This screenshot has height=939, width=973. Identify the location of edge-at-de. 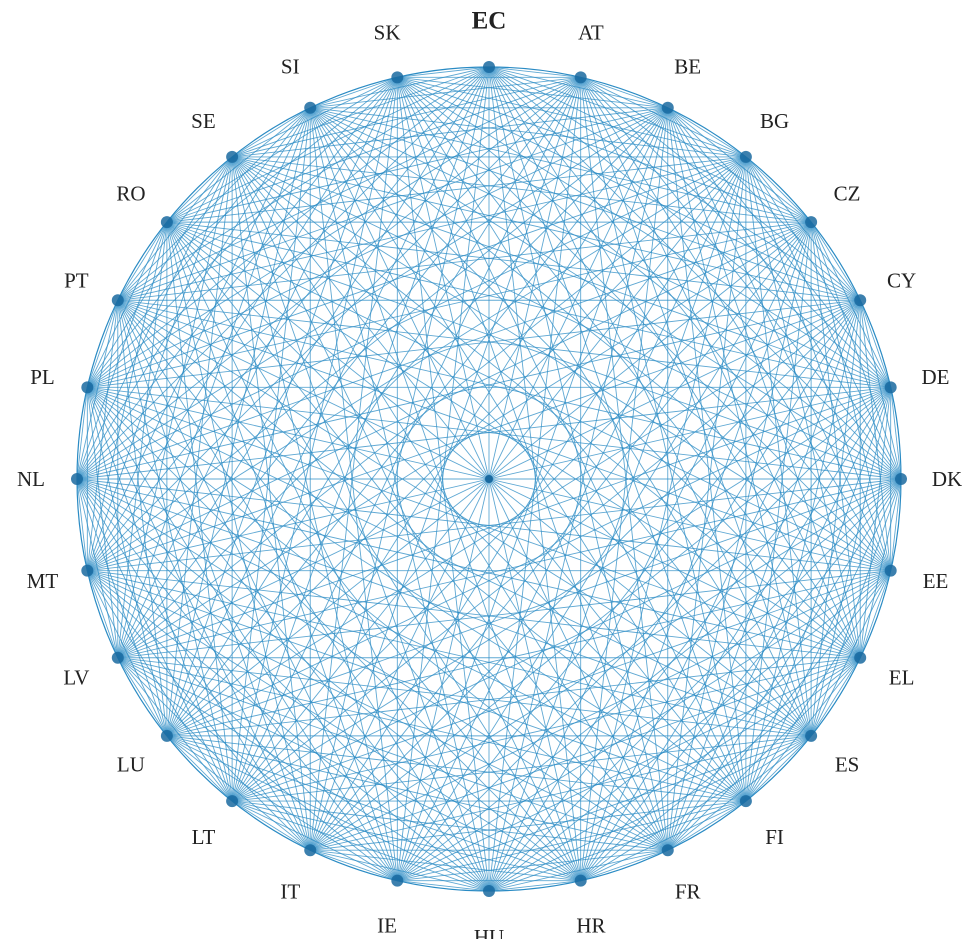
(735, 232).